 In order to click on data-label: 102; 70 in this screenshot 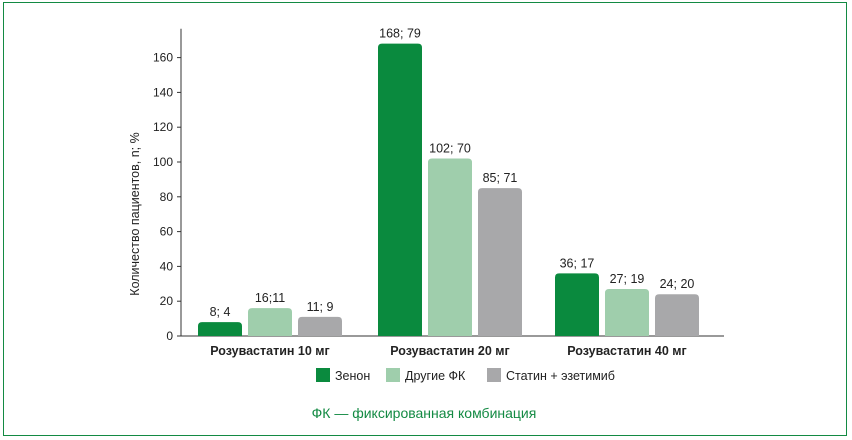, I will do `click(450, 149)`.